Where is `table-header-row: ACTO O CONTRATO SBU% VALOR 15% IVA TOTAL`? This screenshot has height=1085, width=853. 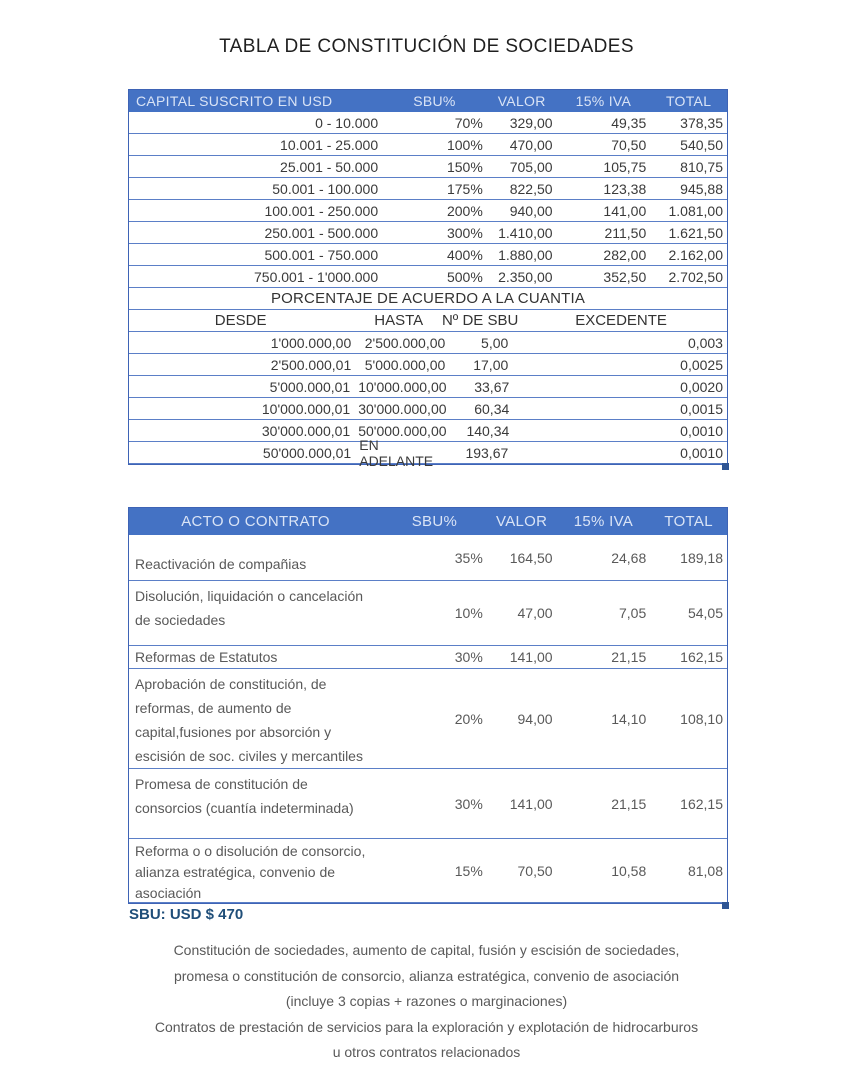
table-header-row: ACTO O CONTRATO SBU% VALOR 15% IVA TOTAL is located at coordinates (428, 521).